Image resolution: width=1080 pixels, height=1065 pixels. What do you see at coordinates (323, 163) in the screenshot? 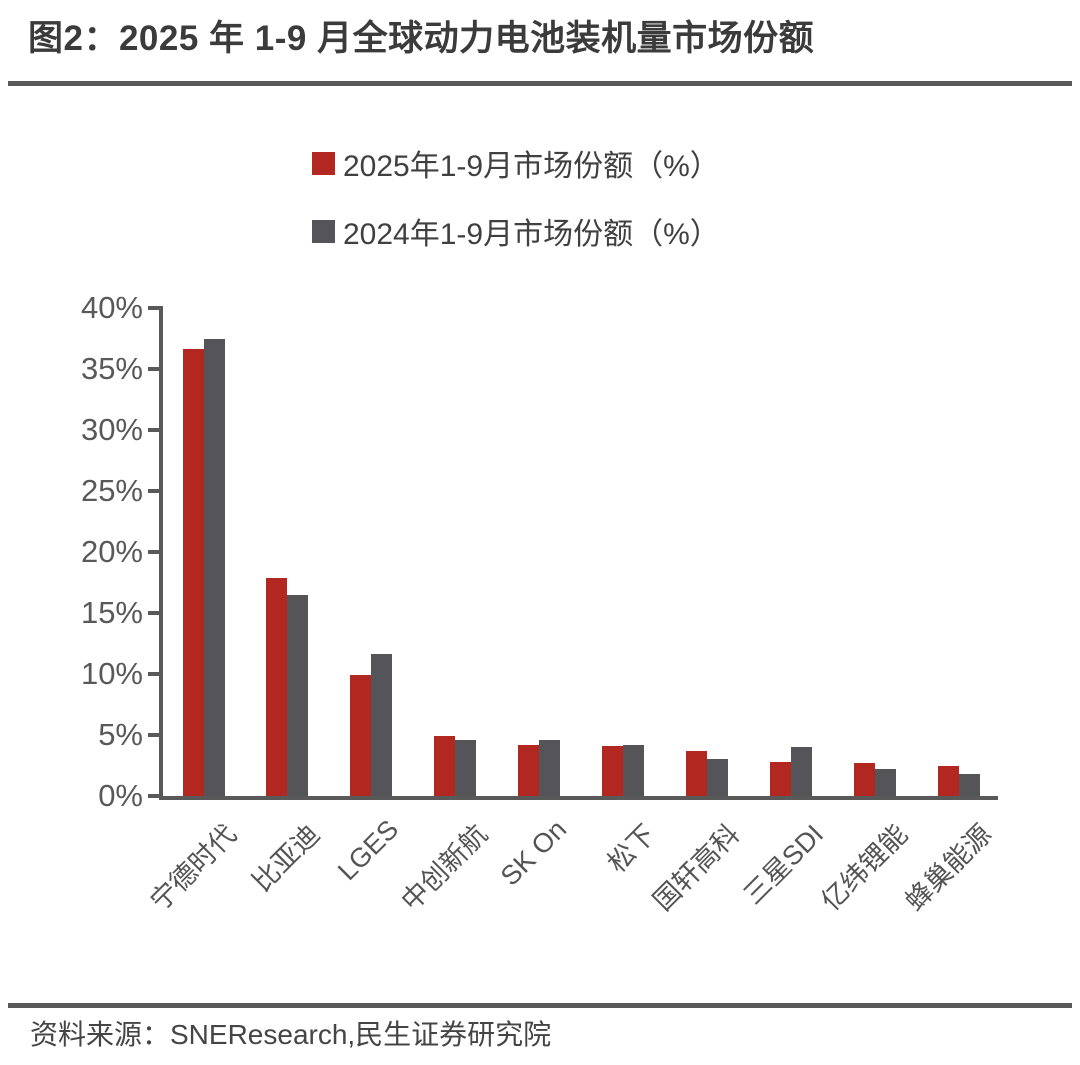
I see `legend-swatch-2025` at bounding box center [323, 163].